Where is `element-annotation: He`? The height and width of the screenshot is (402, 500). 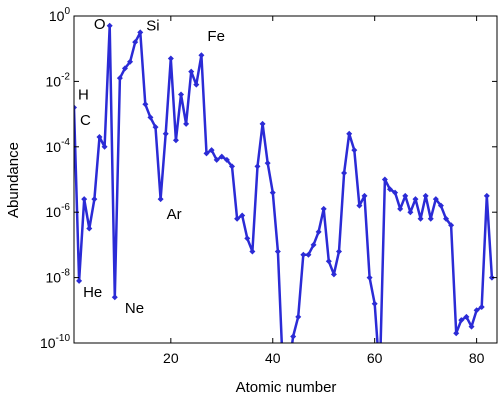 element-annotation: He is located at coordinates (92, 292).